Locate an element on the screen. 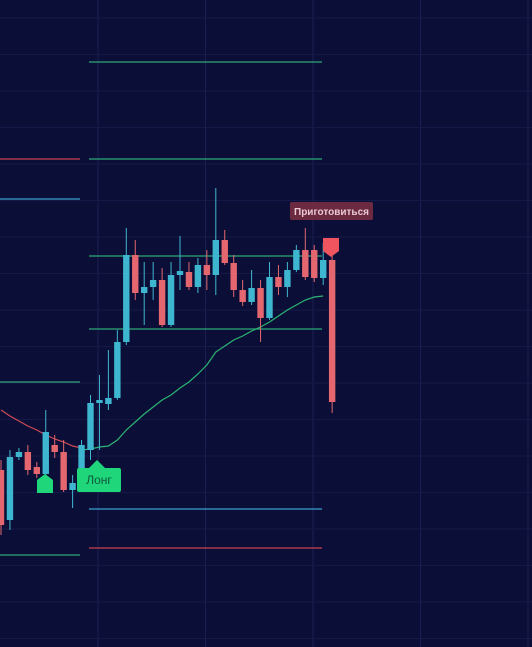 This screenshot has height=647, width=532. long-label-box is located at coordinates (99, 480).